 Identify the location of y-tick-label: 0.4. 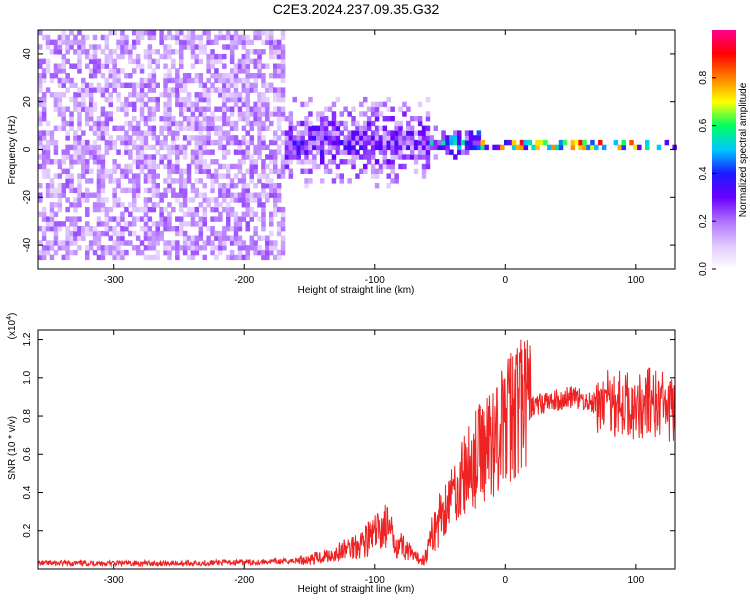
(27, 492).